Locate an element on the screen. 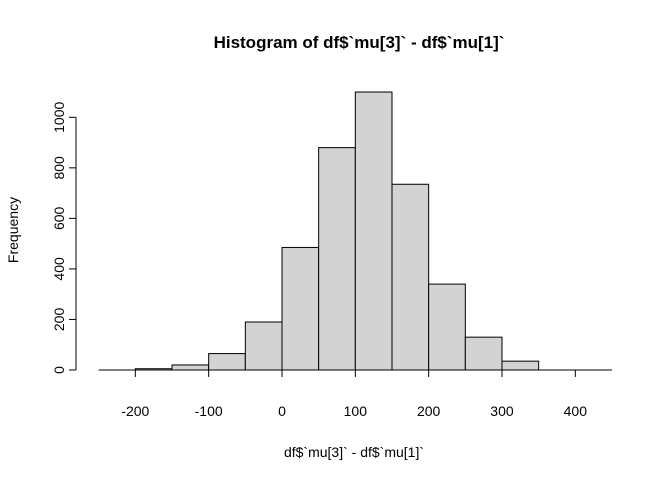 The width and height of the screenshot is (672, 480). y-tick-label: 400 is located at coordinates (59, 269).